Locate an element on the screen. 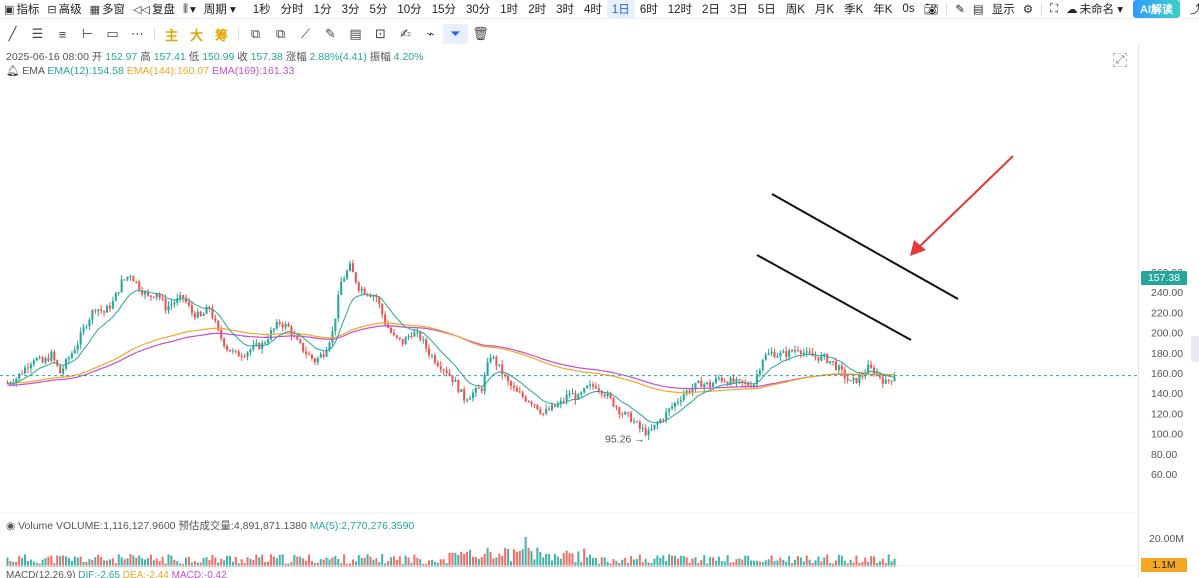 Image resolution: width=1199 pixels, height=578 pixels. interval-button: 30分 is located at coordinates (478, 10).